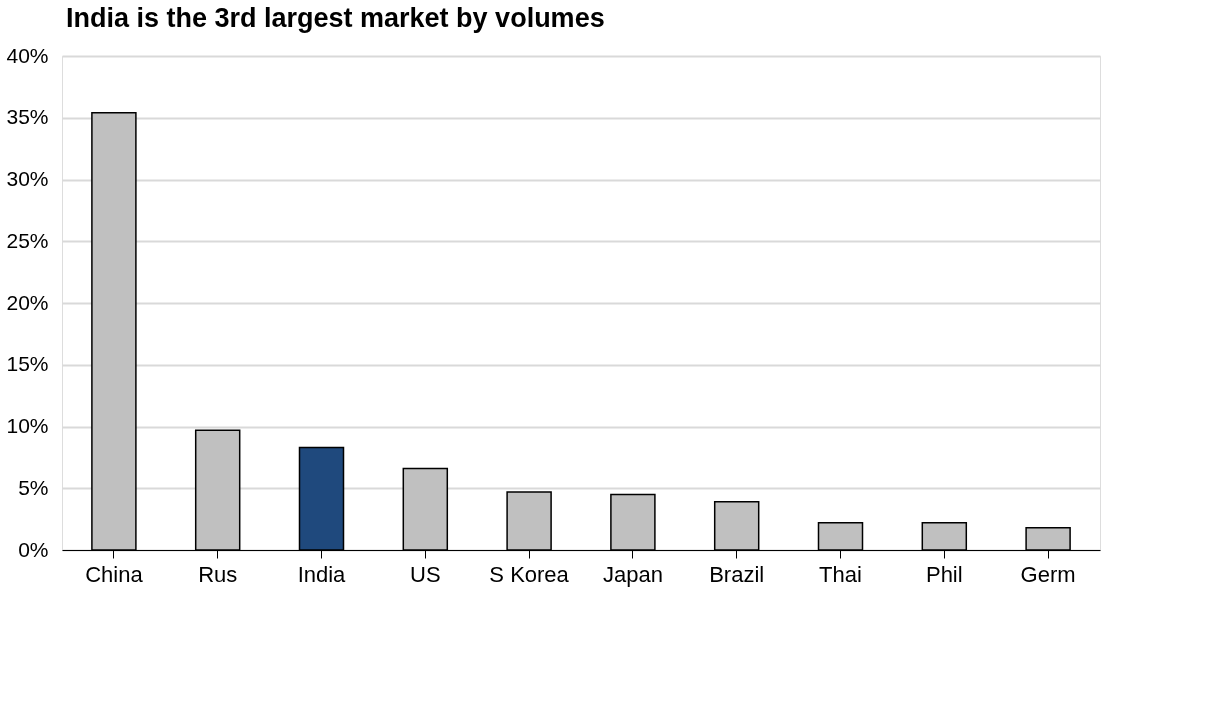 The width and height of the screenshot is (1225, 716). I want to click on x-tick-label: Phil, so click(944, 574).